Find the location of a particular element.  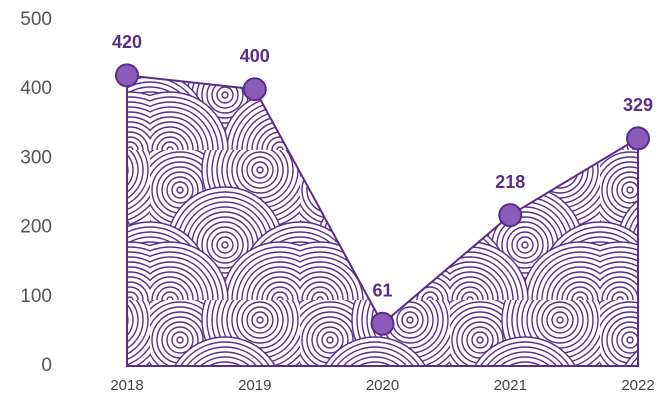

y-tick-label: 400 is located at coordinates (36, 88).